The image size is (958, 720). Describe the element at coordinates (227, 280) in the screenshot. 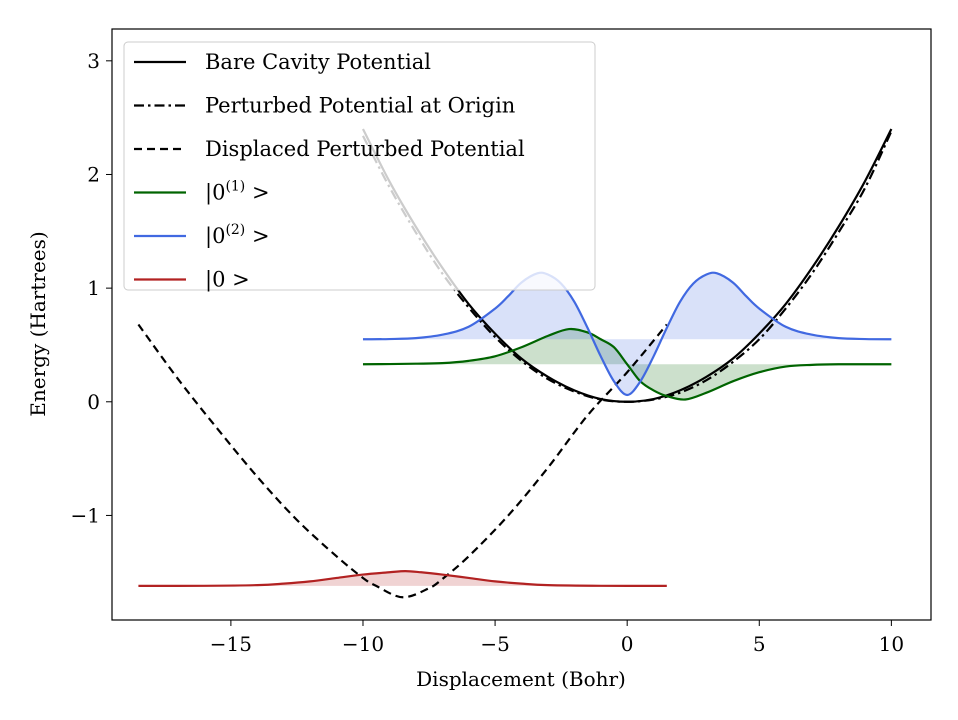

I see `legend-label-5: |0 >` at that location.